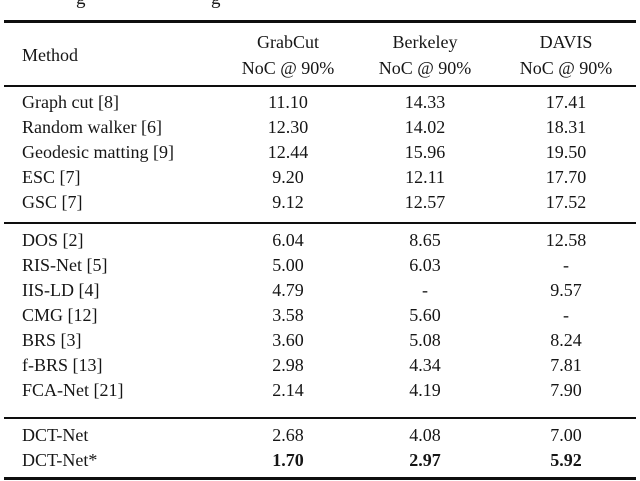 This screenshot has height=481, width=640. What do you see at coordinates (288, 127) in the screenshot?
I see `value-cell: 12.30` at bounding box center [288, 127].